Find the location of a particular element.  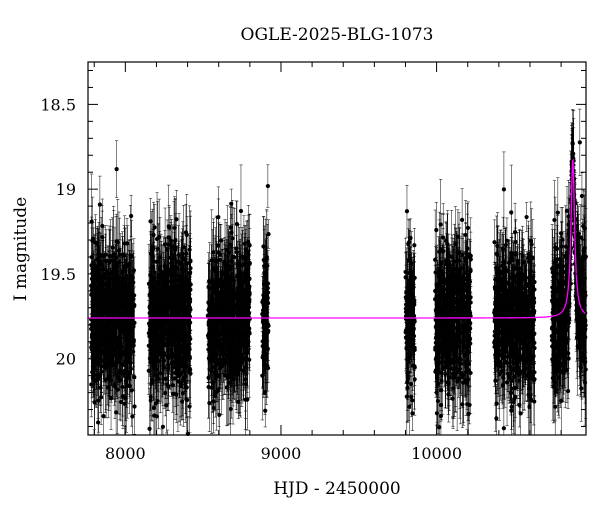

x-tick-label: 9000 is located at coordinates (281, 453).